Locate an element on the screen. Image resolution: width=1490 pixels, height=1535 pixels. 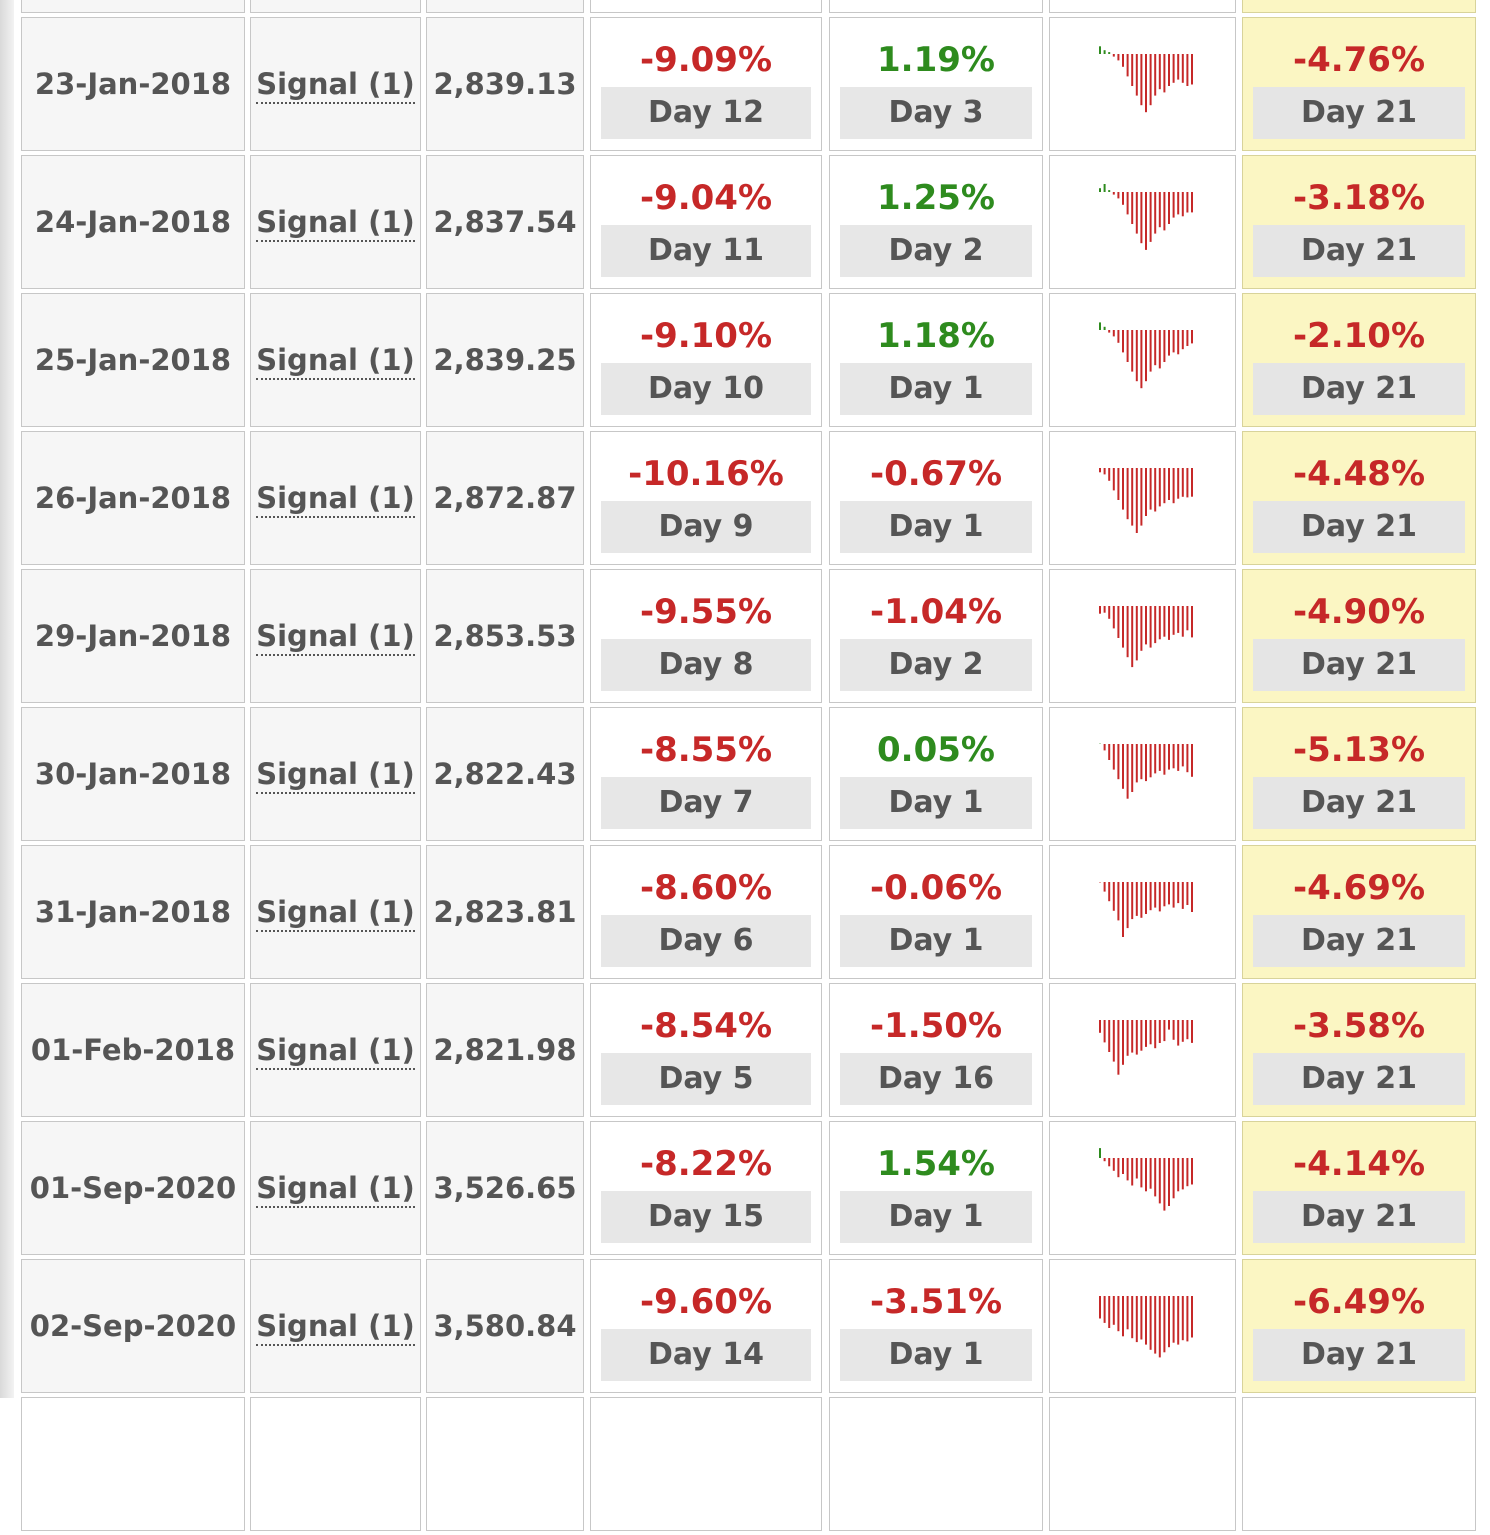
date-text: 01-Sep-2020 is located at coordinates (133, 1188).